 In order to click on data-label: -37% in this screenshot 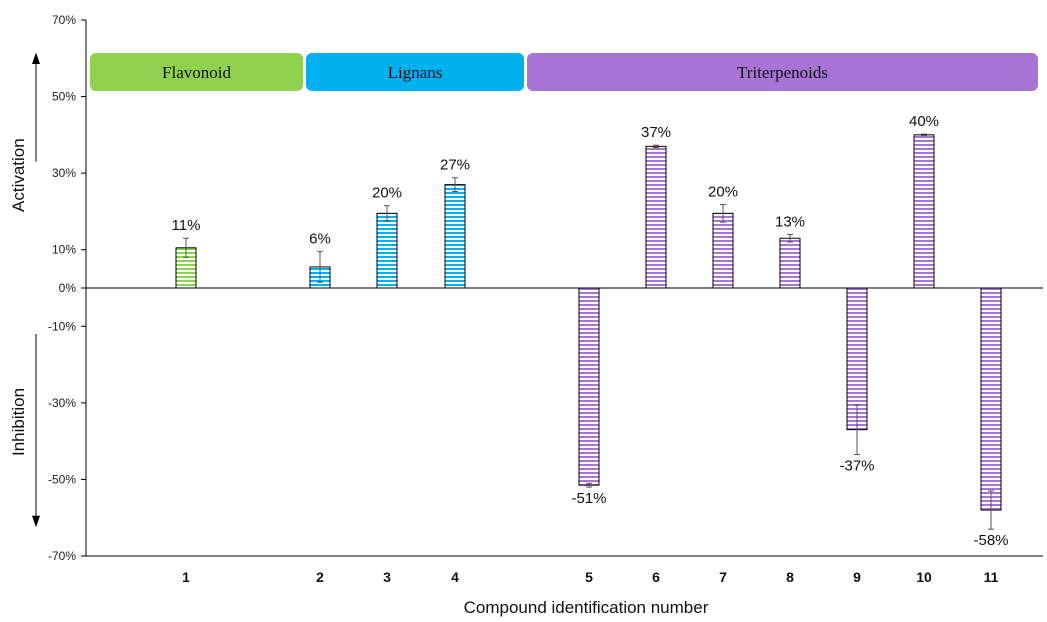, I will do `click(856, 466)`.